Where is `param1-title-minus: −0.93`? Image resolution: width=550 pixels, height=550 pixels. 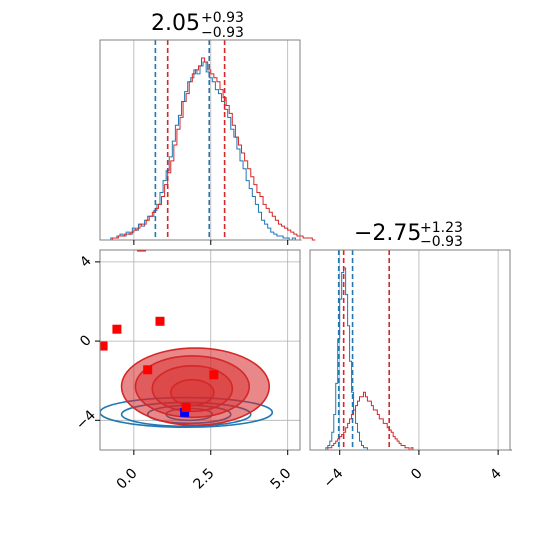
param1-title-minus: −0.93 is located at coordinates (222, 33).